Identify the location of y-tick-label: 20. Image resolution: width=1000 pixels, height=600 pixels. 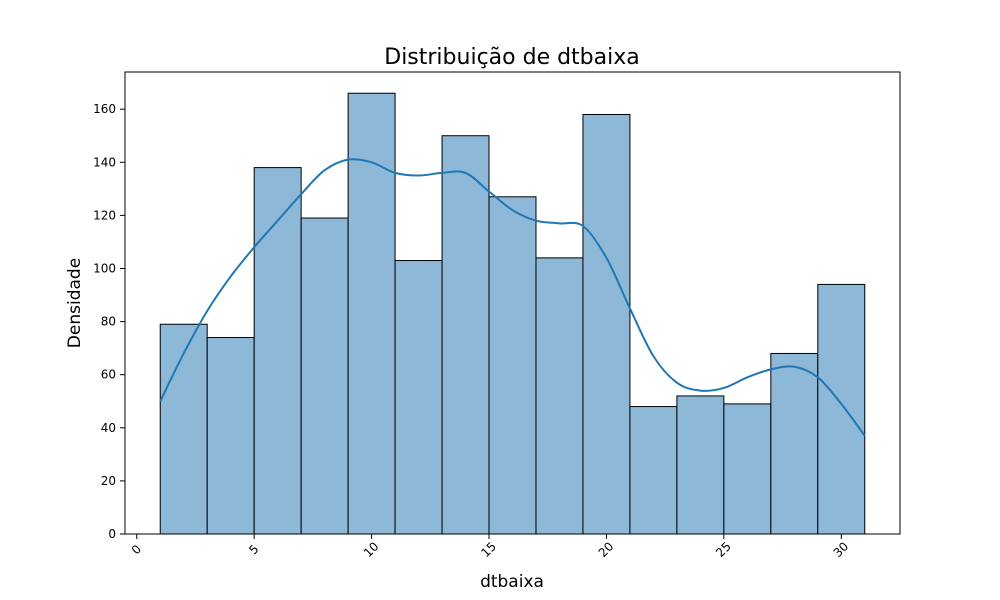
(108, 481).